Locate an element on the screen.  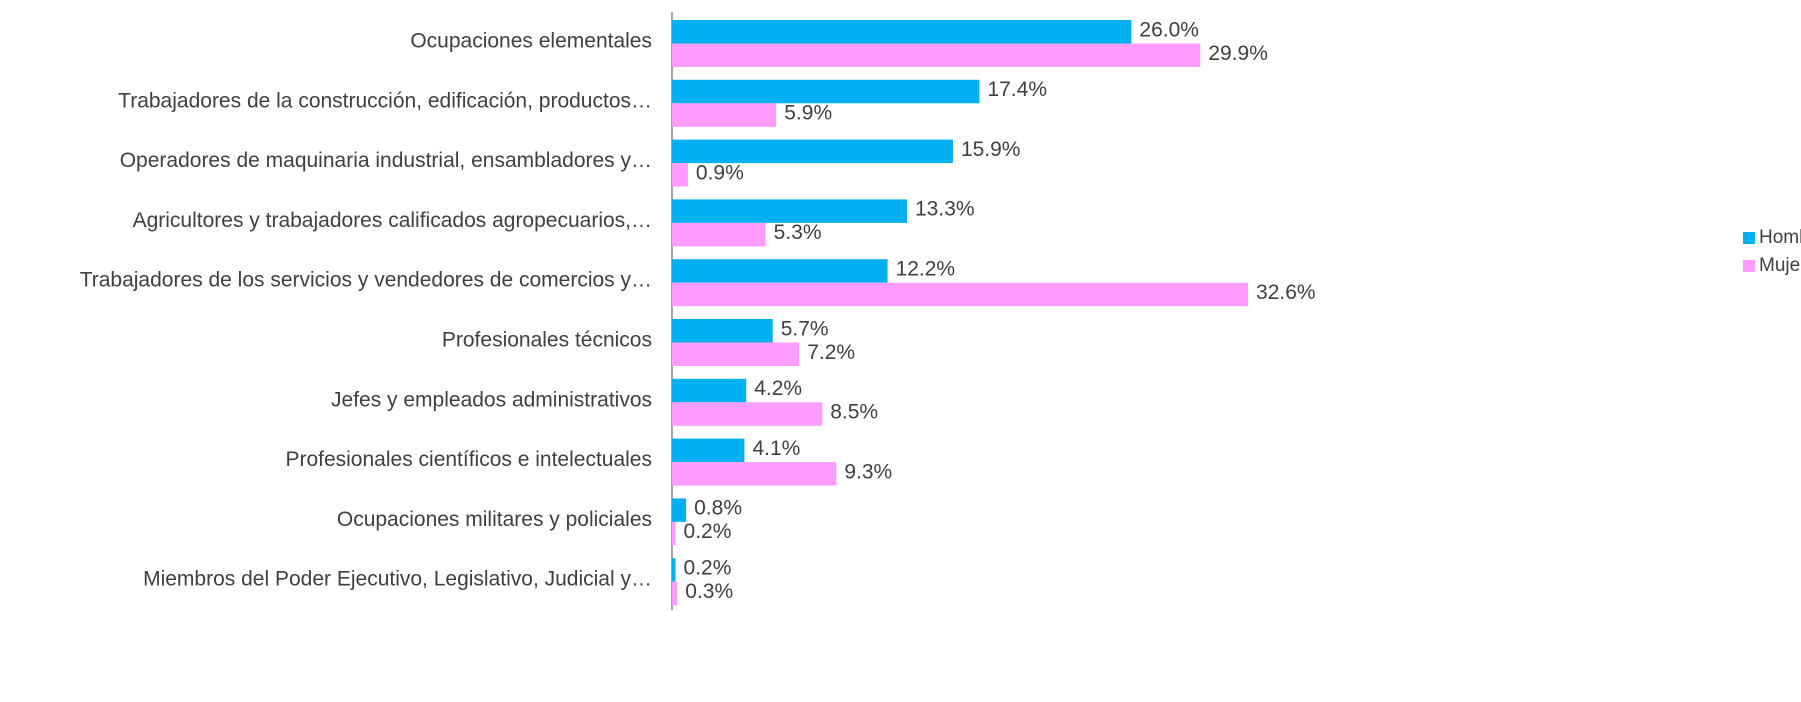
value-label: 0.9% is located at coordinates (720, 172).